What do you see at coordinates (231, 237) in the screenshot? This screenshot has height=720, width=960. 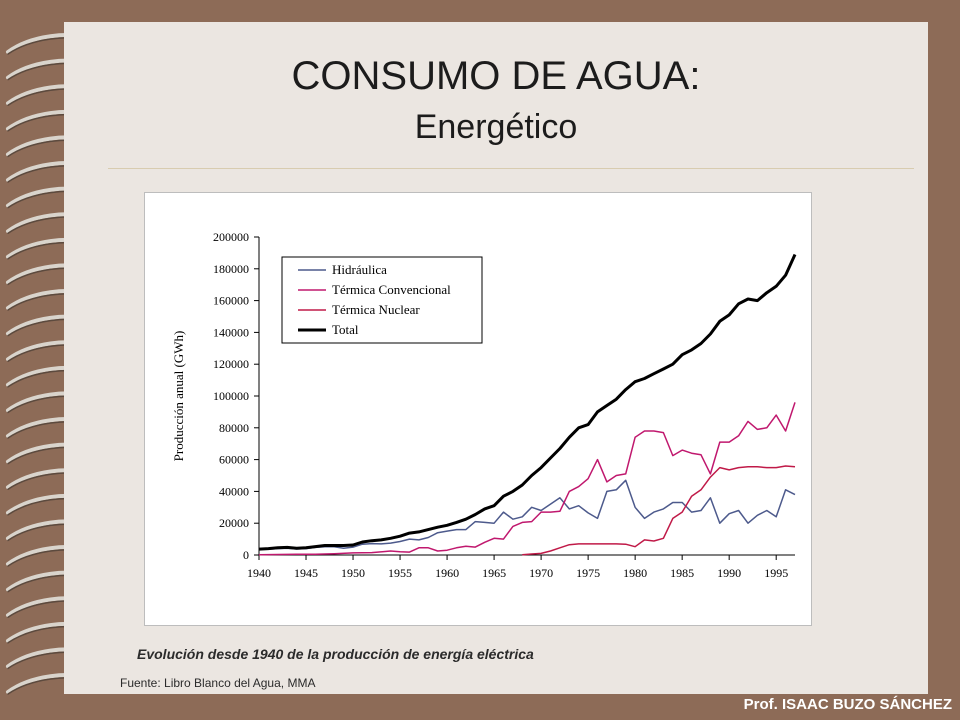 I see `y-tick-label: 200000` at bounding box center [231, 237].